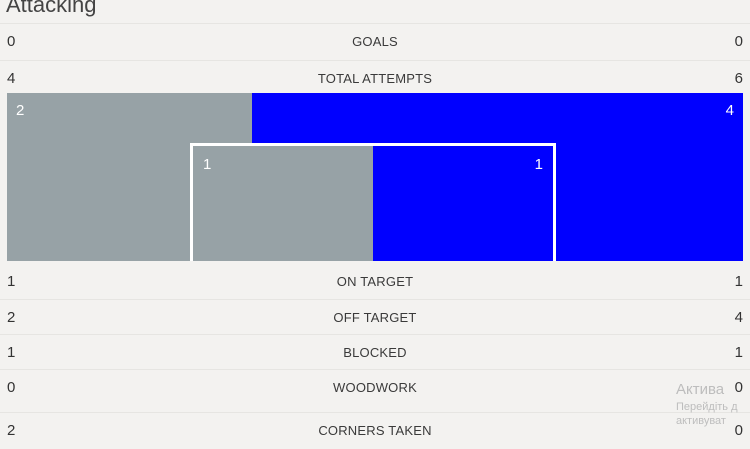 Image resolution: width=750 pixels, height=449 pixels. Describe the element at coordinates (207, 164) in the screenshot. I see `inside-box-home-value: 1` at that location.